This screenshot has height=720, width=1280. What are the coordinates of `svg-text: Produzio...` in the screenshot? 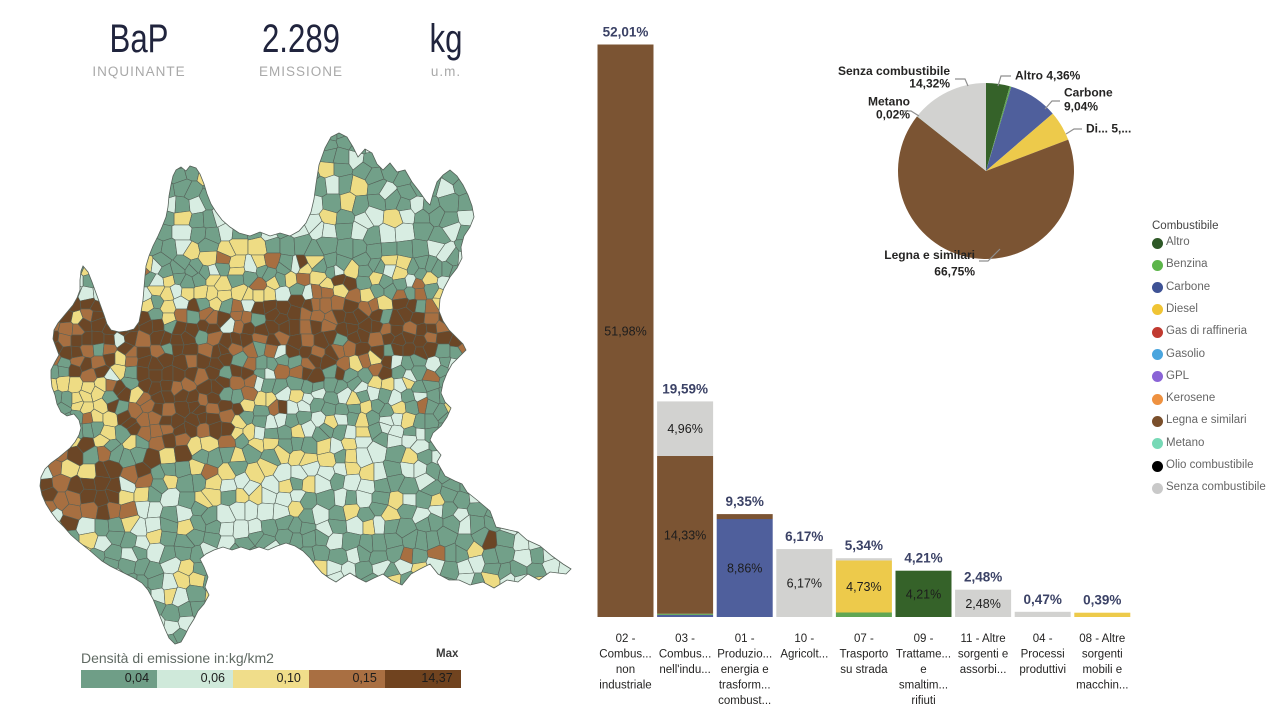 It's located at (744, 655).